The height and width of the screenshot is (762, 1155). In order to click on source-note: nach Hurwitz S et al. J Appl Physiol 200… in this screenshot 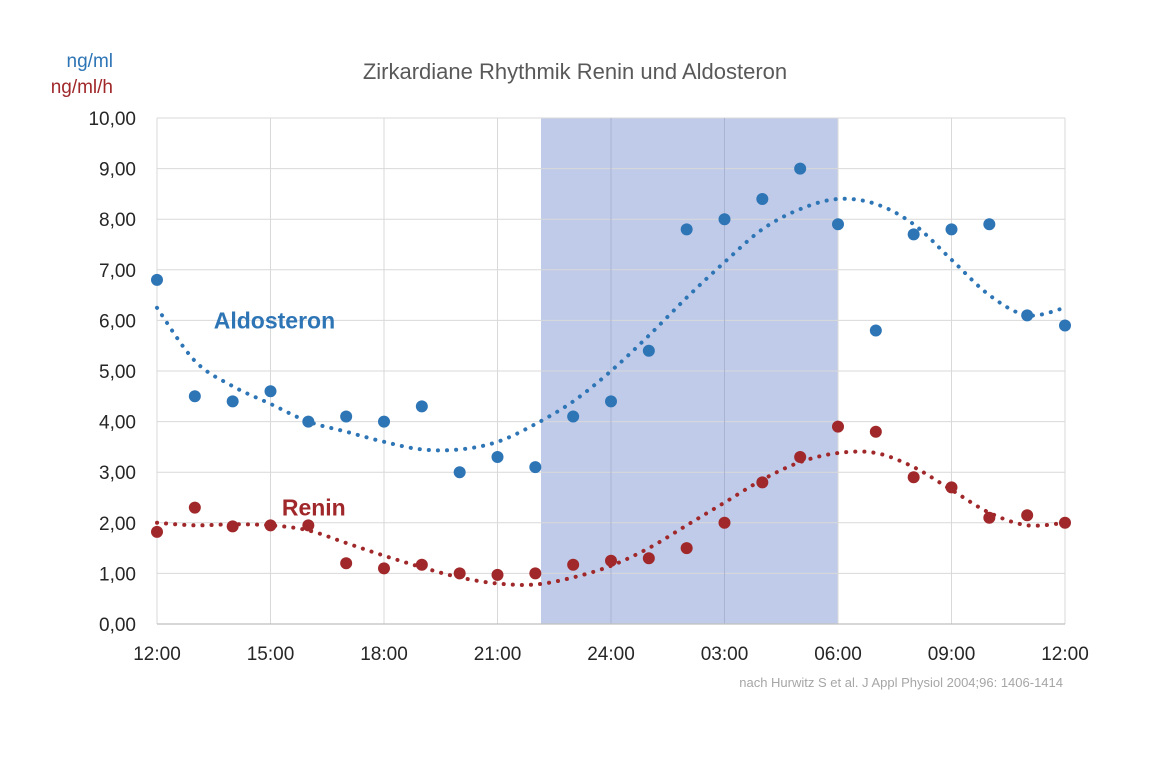, I will do `click(901, 682)`.